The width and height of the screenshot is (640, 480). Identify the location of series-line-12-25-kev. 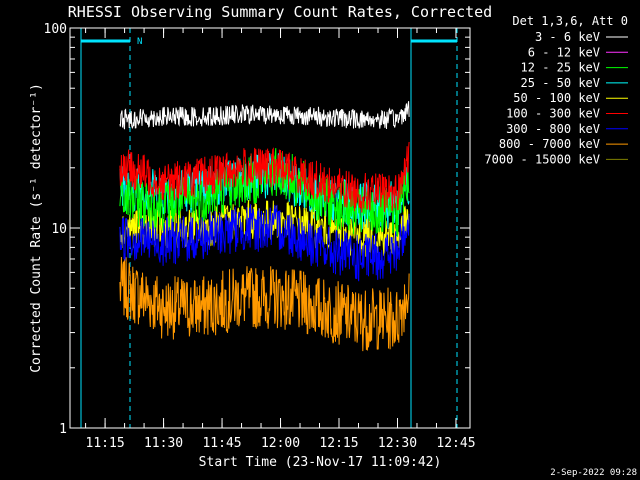
(264, 192).